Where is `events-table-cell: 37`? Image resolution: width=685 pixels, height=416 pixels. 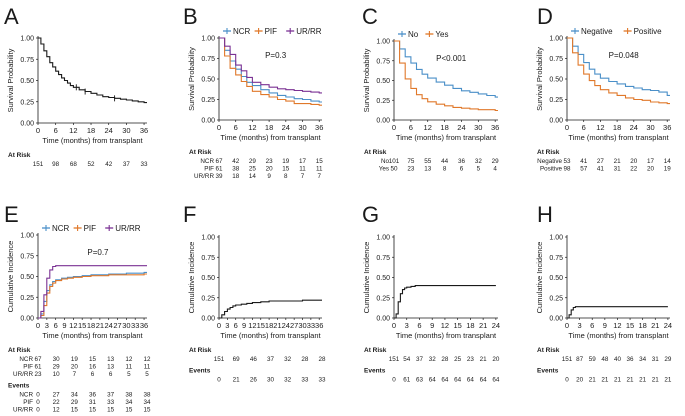
events-table-cell: 37 is located at coordinates (111, 395).